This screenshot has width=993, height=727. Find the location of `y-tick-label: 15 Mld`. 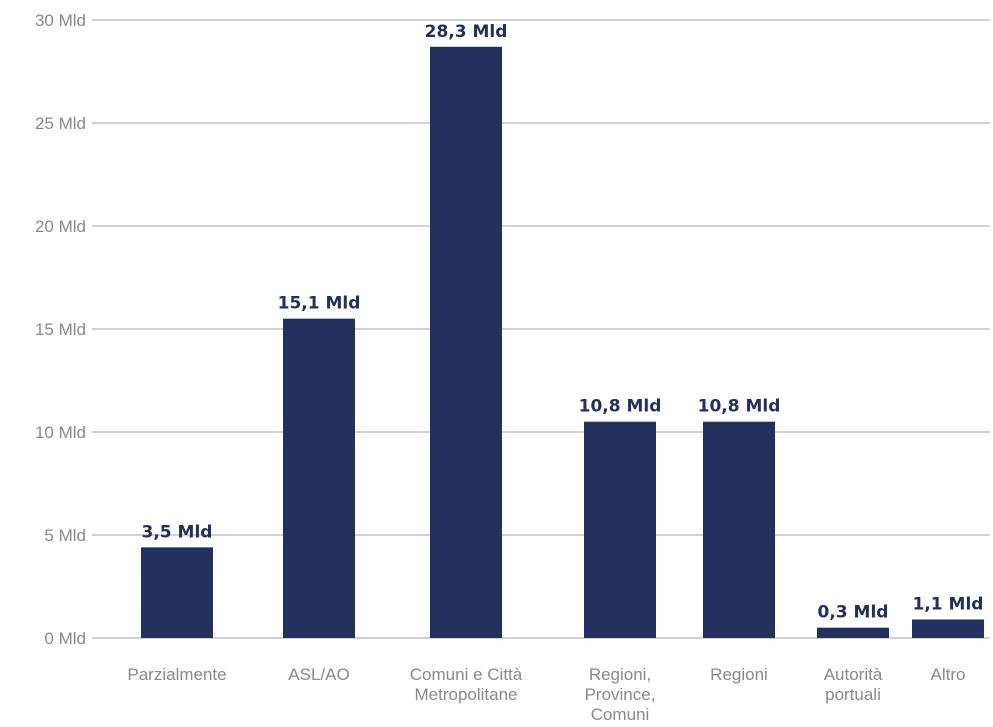

y-tick-label: 15 Mld is located at coordinates (60, 329).